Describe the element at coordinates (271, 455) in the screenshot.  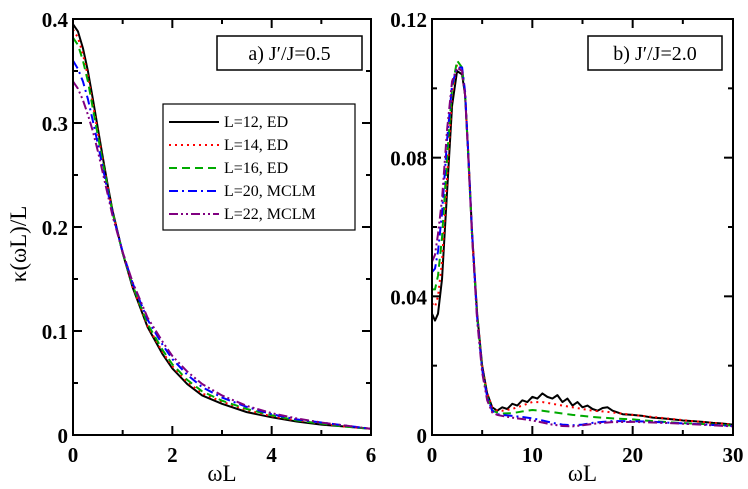
I see `panel-a-x-tick-label: 4` at that location.